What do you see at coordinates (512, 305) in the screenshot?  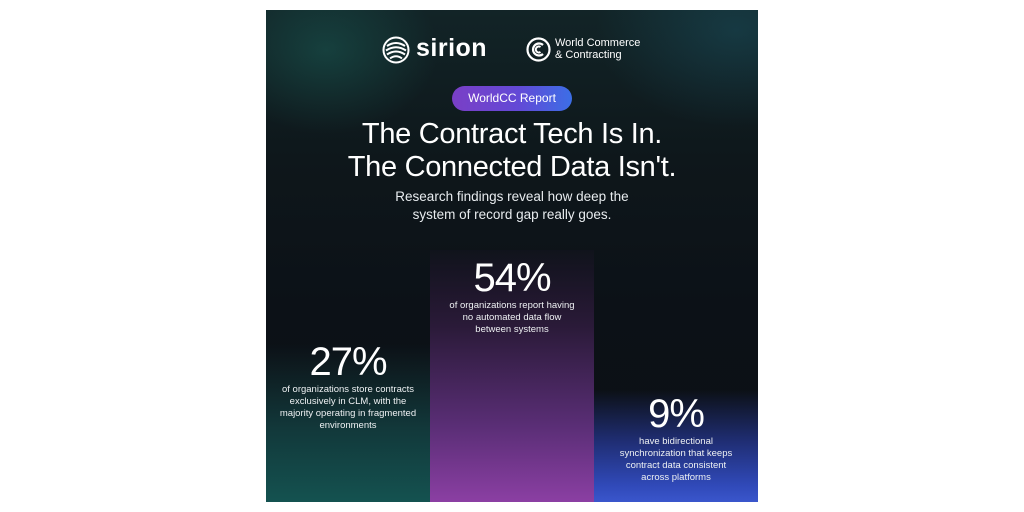 I see `stat-description-line: of organizations report having` at bounding box center [512, 305].